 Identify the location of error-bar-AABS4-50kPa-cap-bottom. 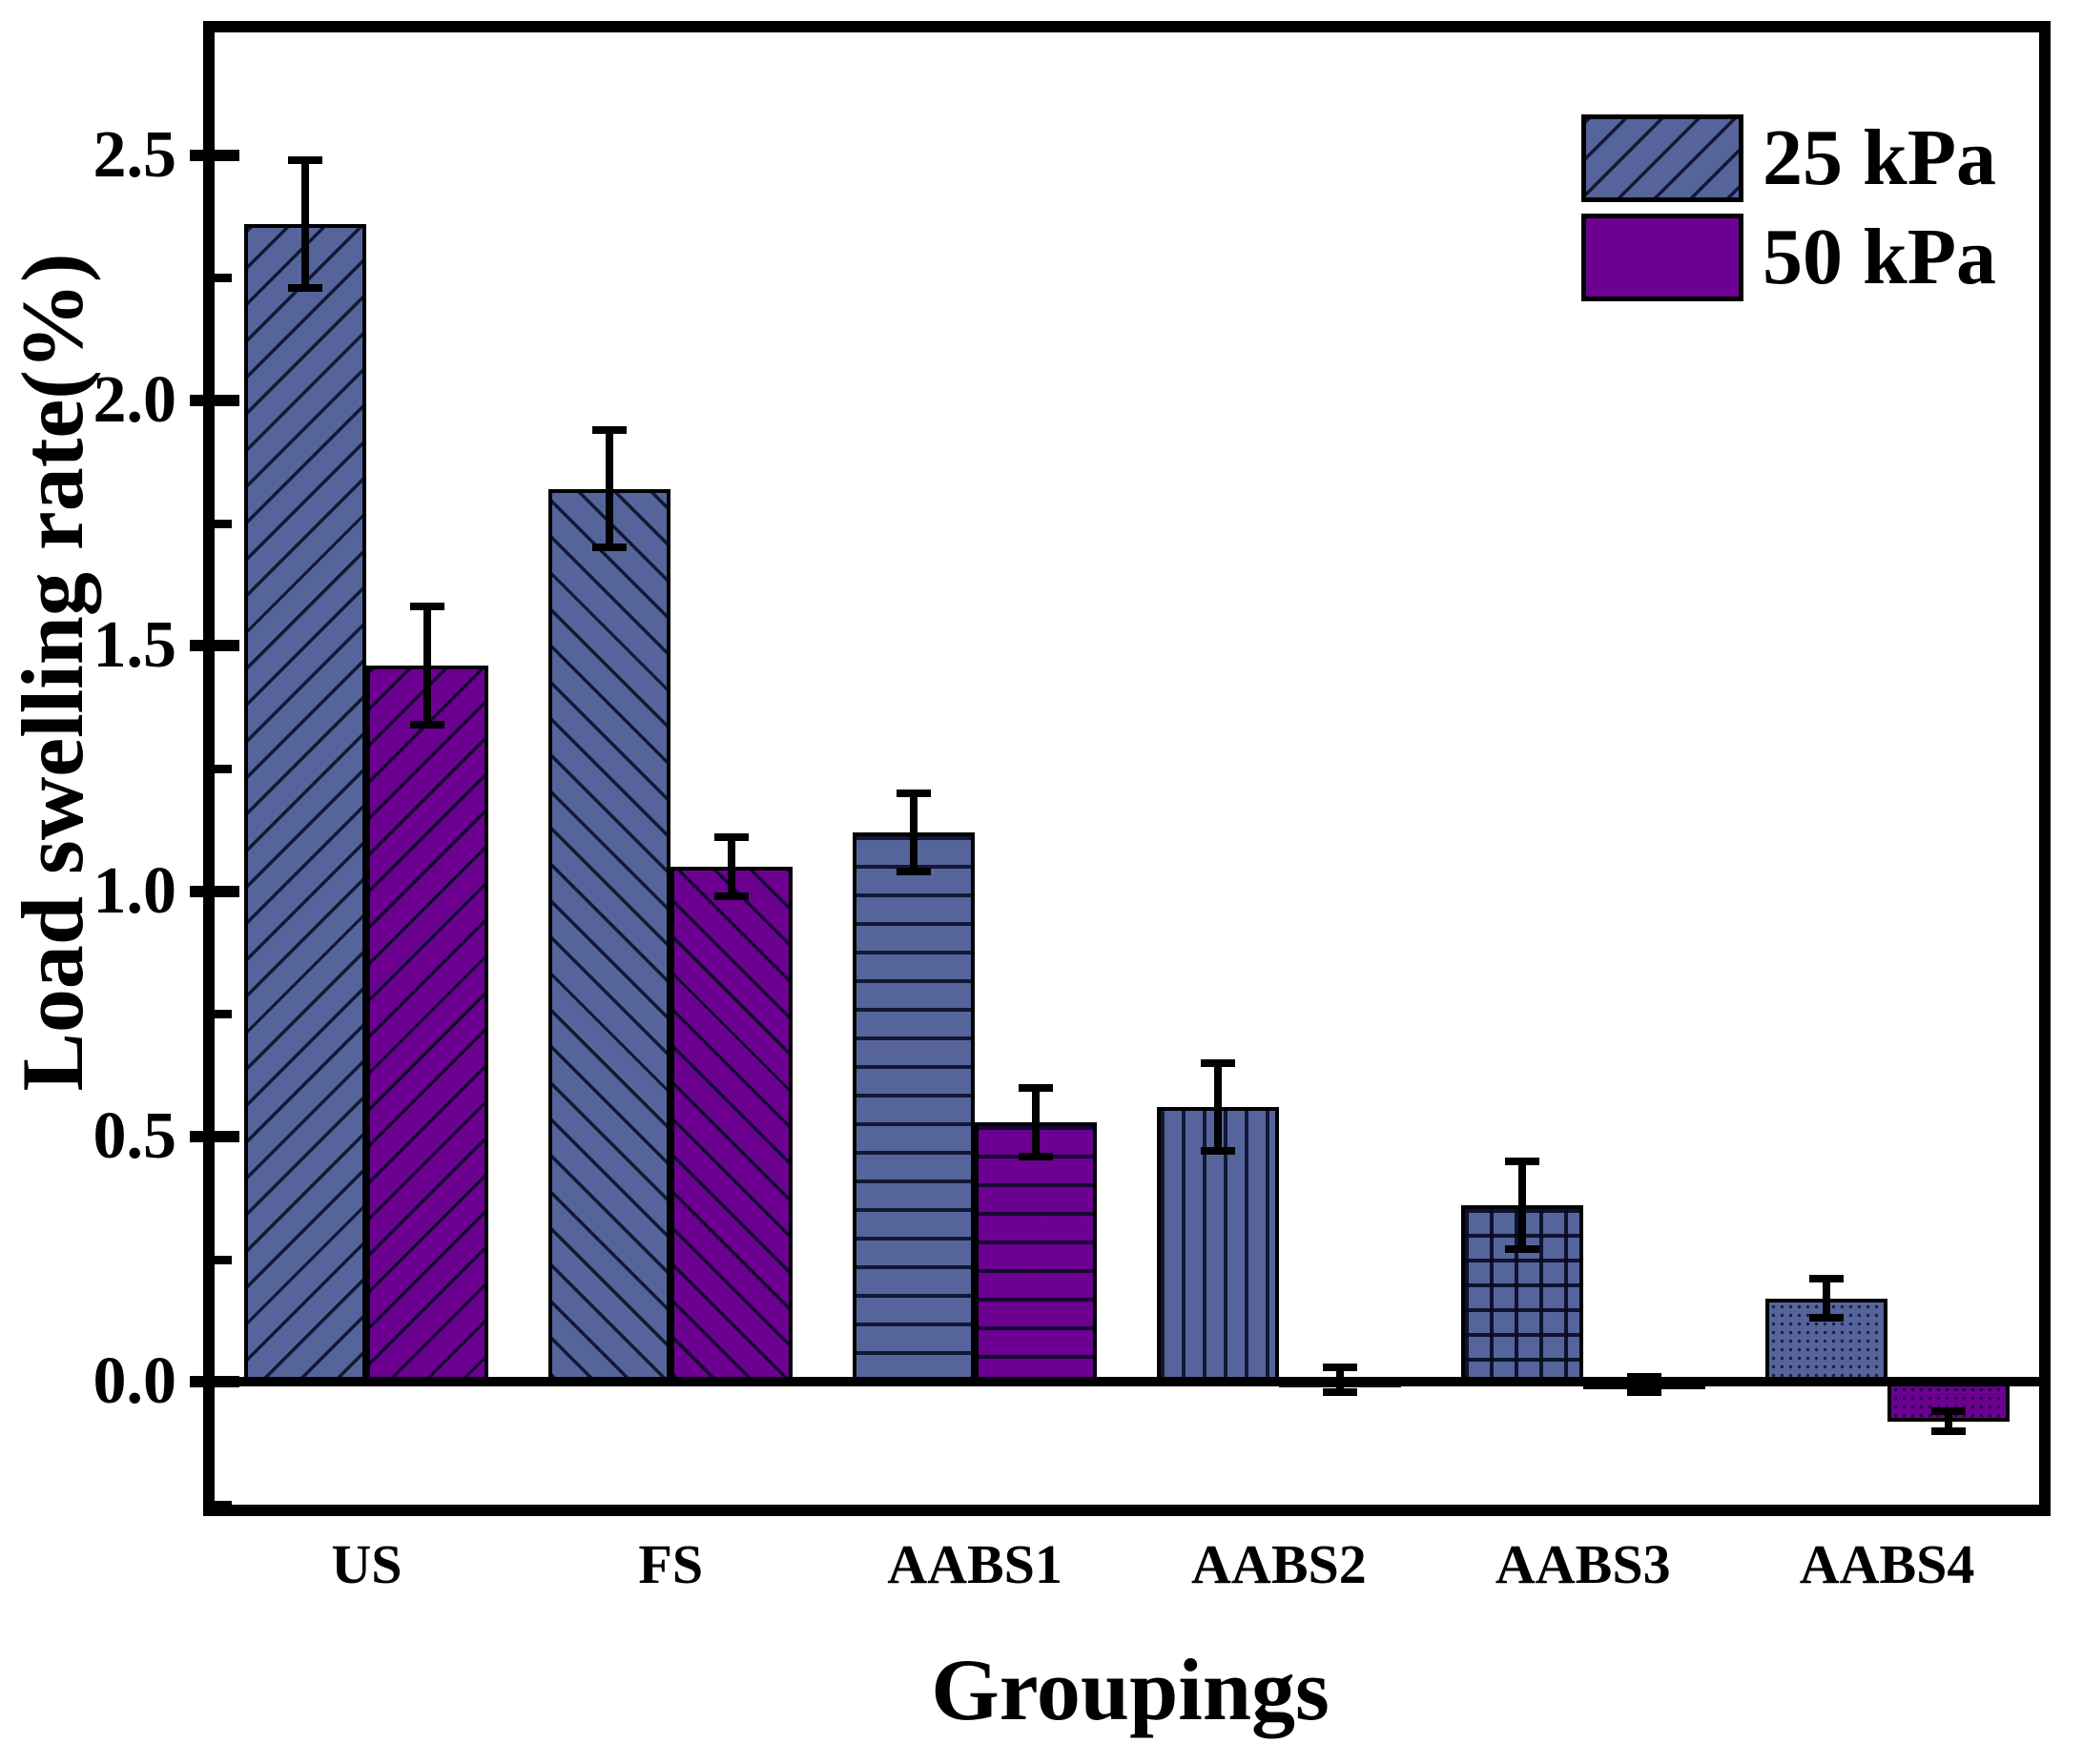
(1948, 1430).